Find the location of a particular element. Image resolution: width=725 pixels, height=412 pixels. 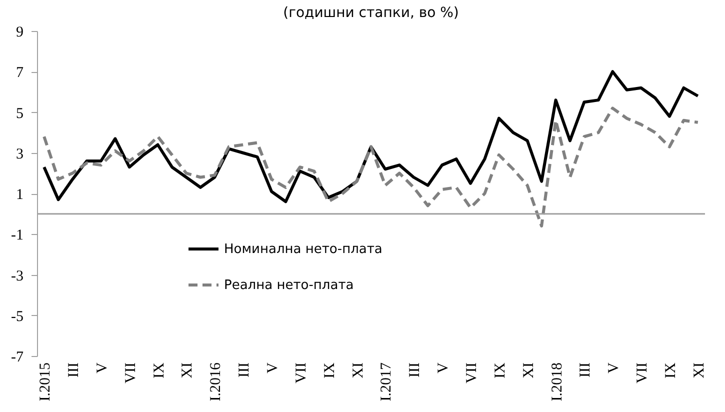

x-tick-label: I.2016 is located at coordinates (216, 382).